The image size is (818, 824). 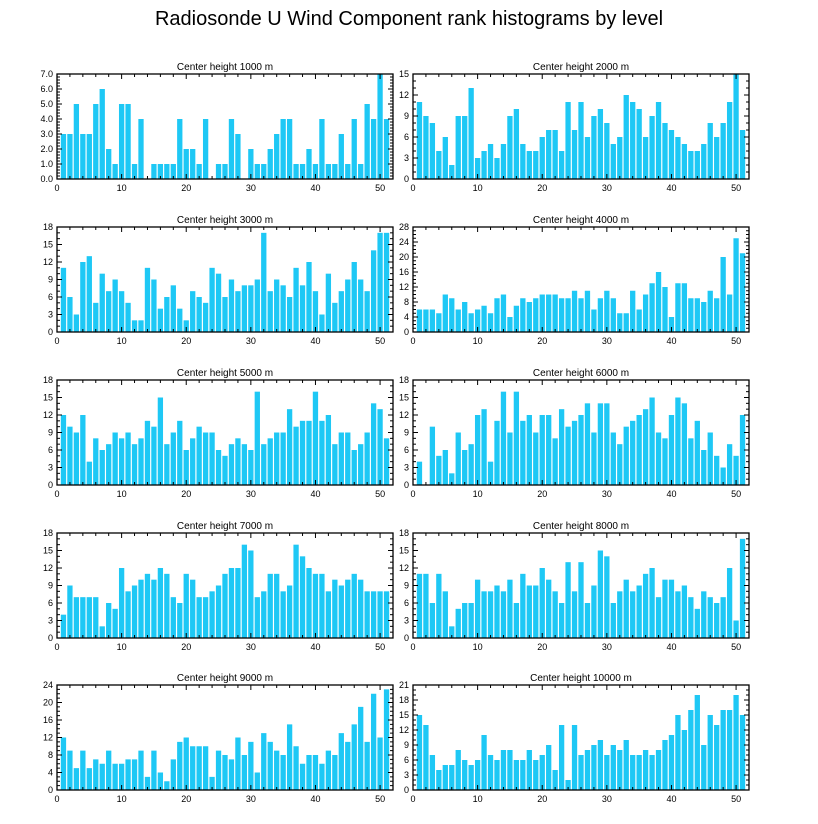 What do you see at coordinates (50, 485) in the screenshot?
I see `y-tick-label: 0` at bounding box center [50, 485].